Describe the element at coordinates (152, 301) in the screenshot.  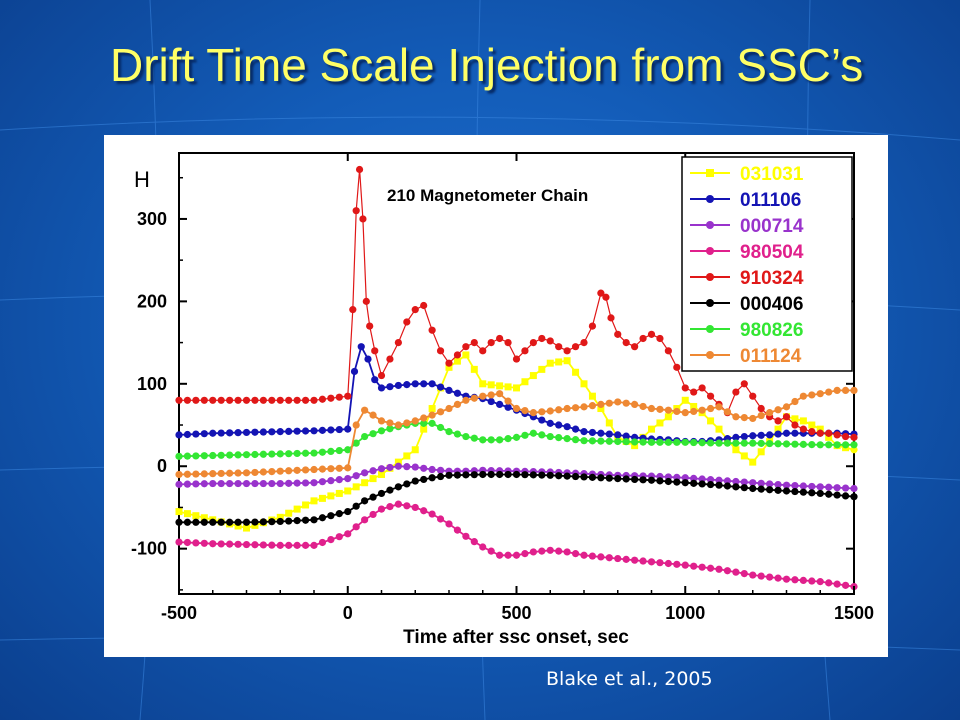
I see `y-tick-label: 200` at that location.